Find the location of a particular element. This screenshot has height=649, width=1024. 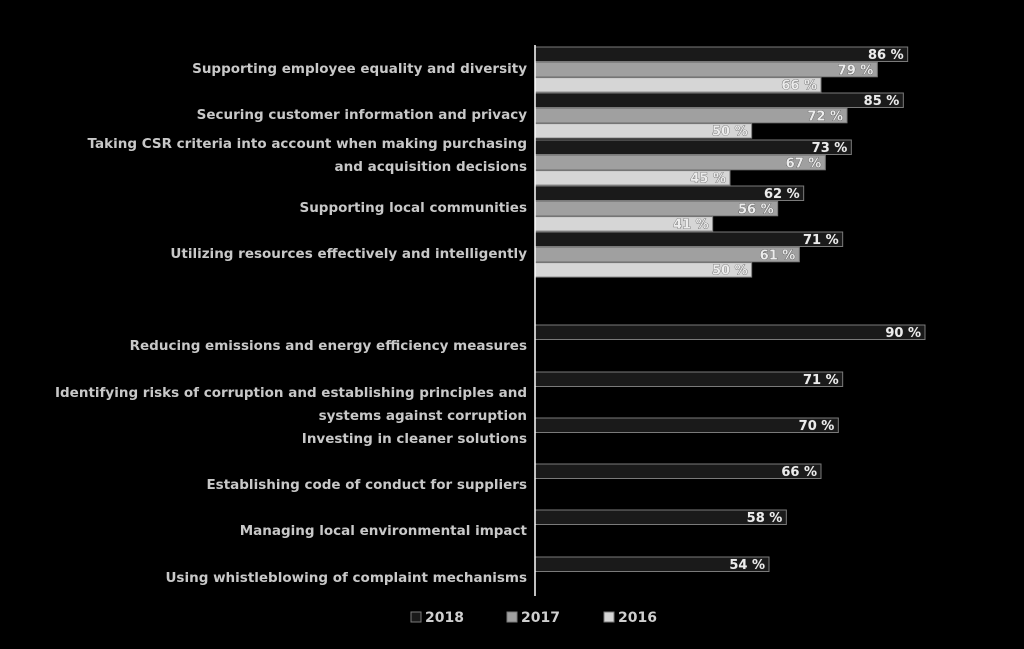

bar-taking-csr-criteria-into-account-when-making-purchasing-2017 is located at coordinates (680, 162).